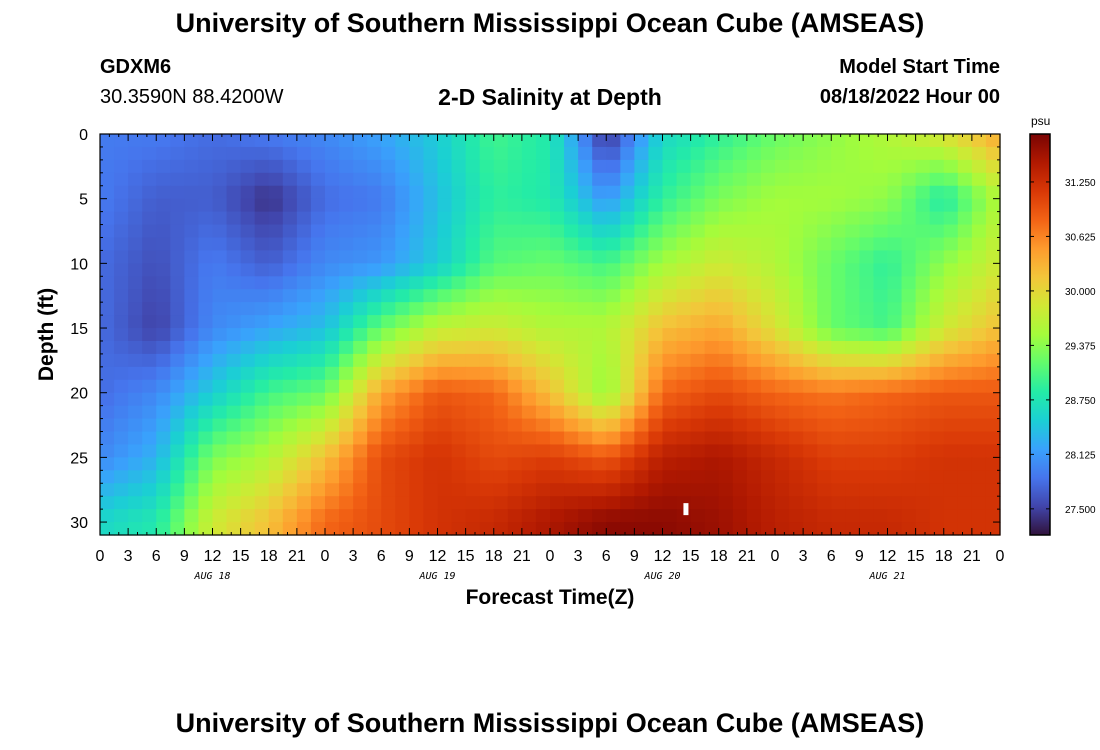 This screenshot has width=1100, height=750. Describe the element at coordinates (886, 576) in the screenshot. I see `x-day-label: AUG 21` at that location.